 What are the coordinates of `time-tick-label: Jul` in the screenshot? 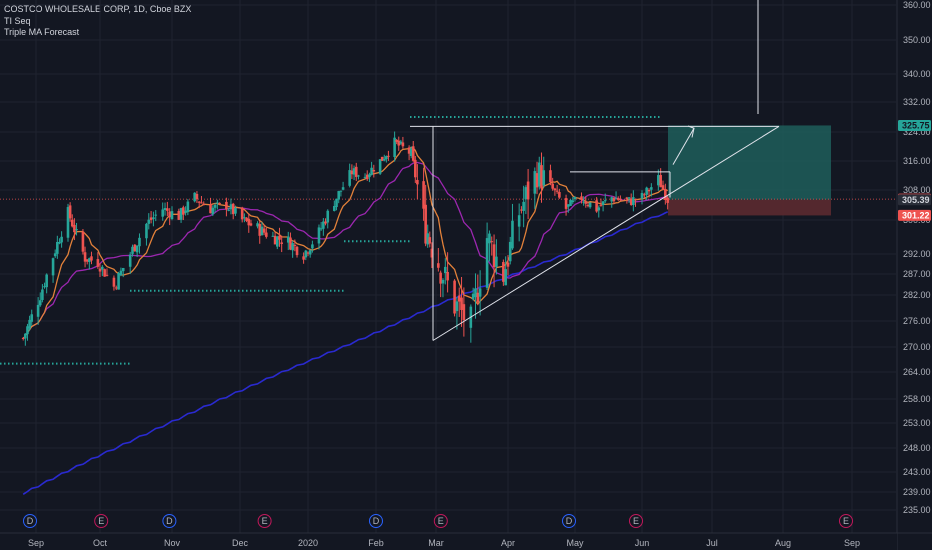 It's located at (712, 543).